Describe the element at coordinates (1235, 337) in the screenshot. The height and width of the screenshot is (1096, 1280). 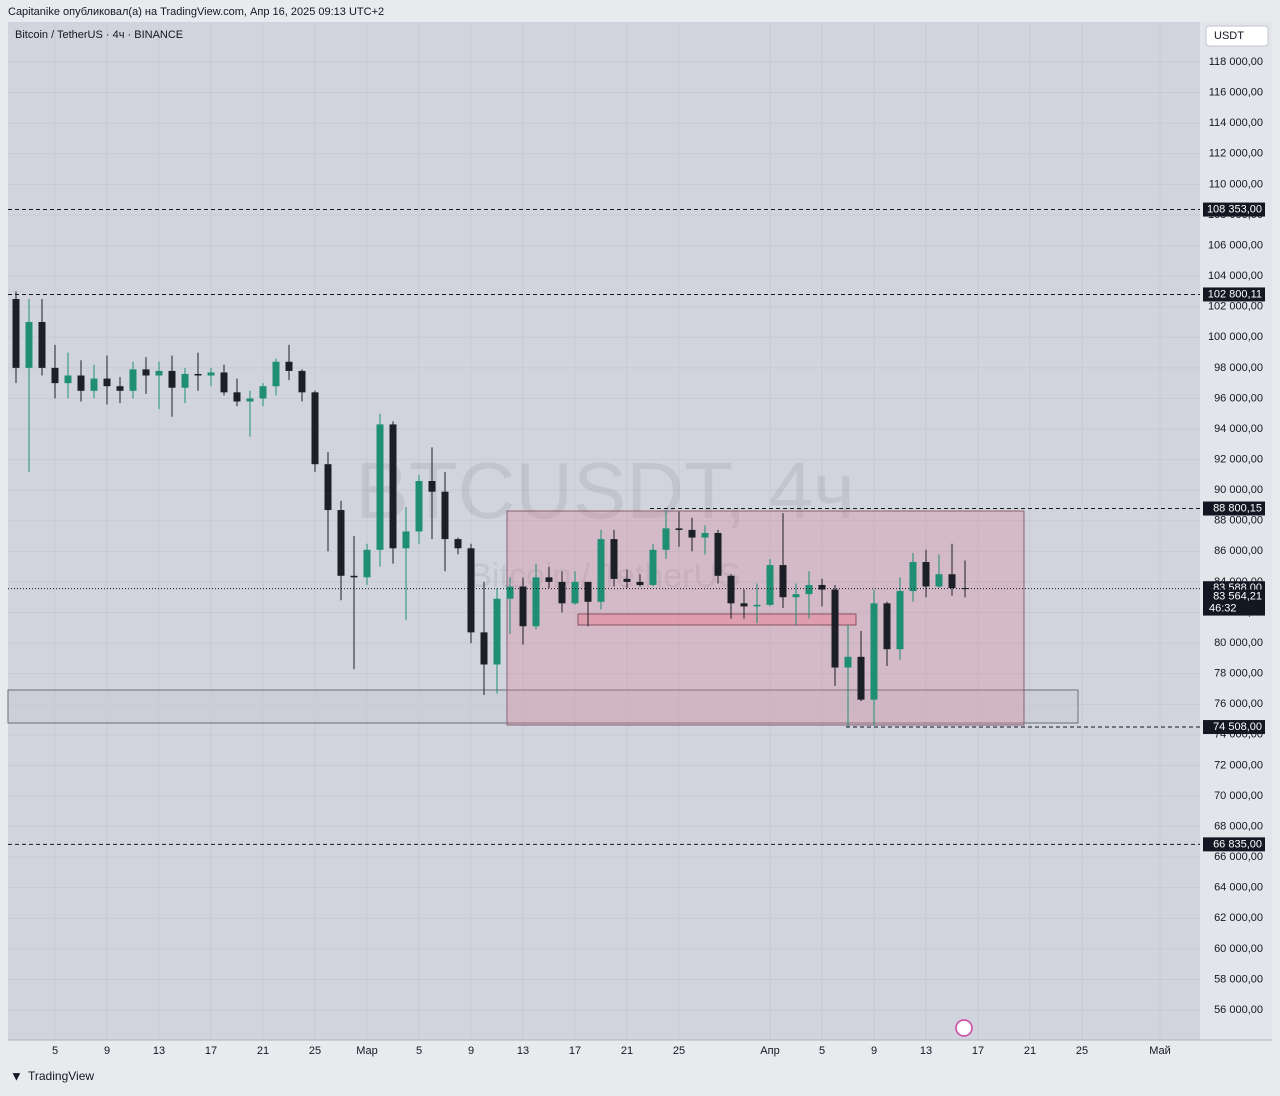
I see `y-tick-label: 100 000,00` at that location.